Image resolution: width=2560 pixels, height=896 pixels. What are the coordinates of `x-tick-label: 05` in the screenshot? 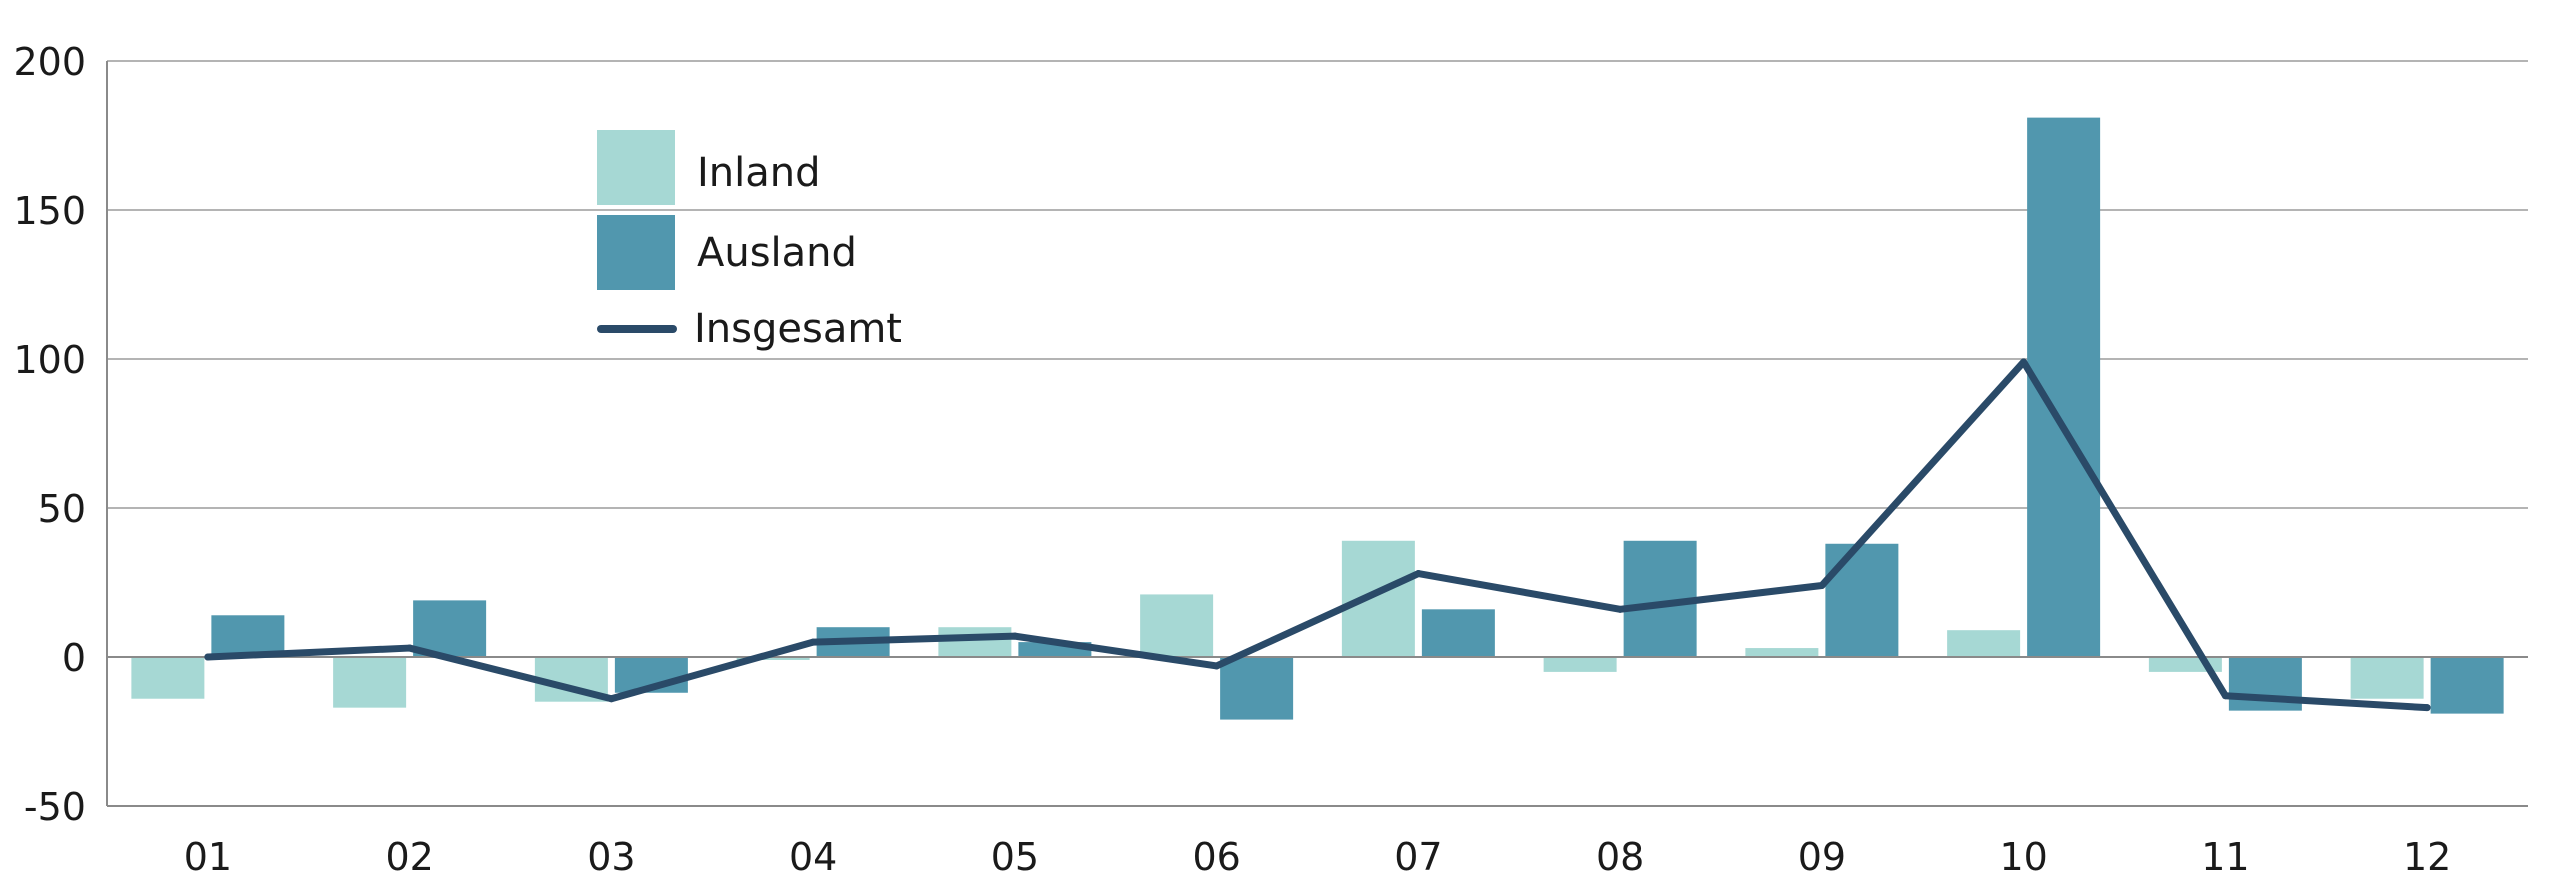 It's located at (1015, 857).